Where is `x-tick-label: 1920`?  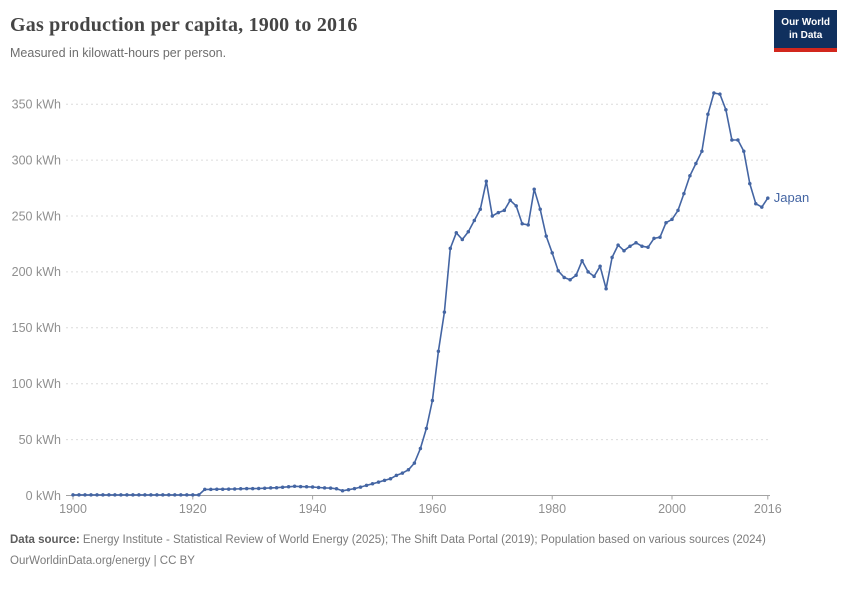
x-tick-label: 1920 is located at coordinates (193, 509).